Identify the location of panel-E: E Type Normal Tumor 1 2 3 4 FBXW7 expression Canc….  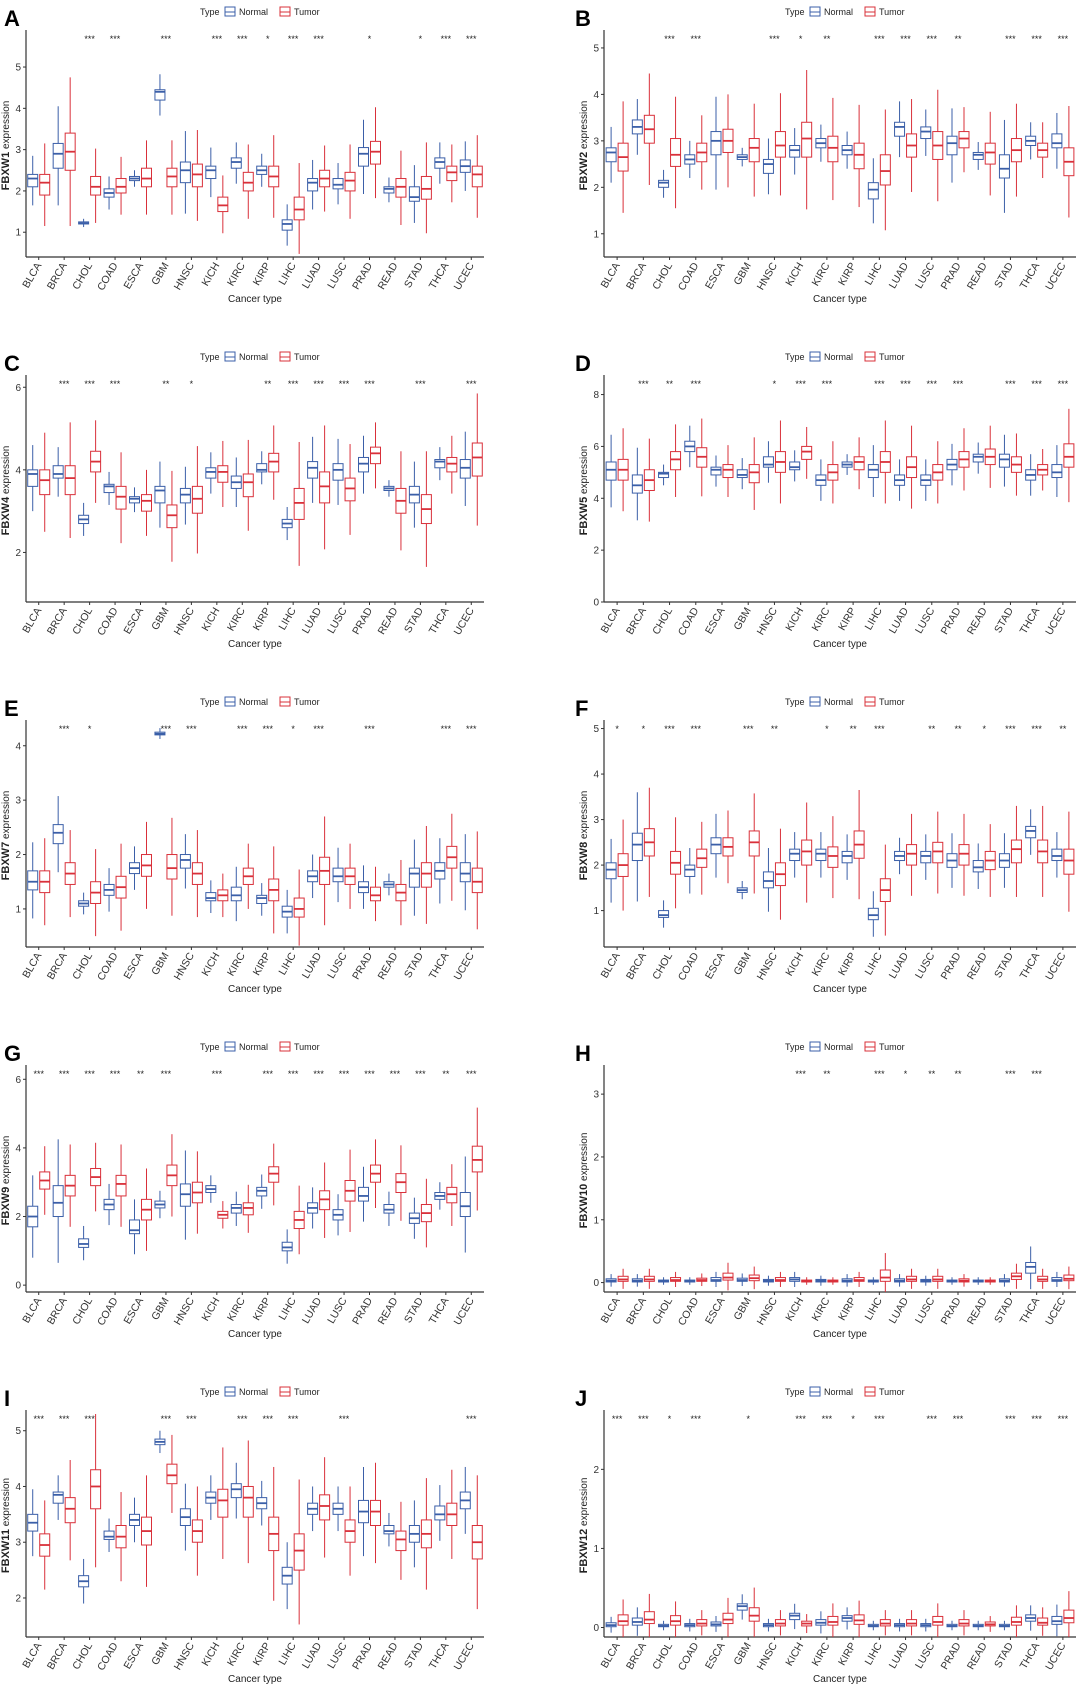
(242, 845).